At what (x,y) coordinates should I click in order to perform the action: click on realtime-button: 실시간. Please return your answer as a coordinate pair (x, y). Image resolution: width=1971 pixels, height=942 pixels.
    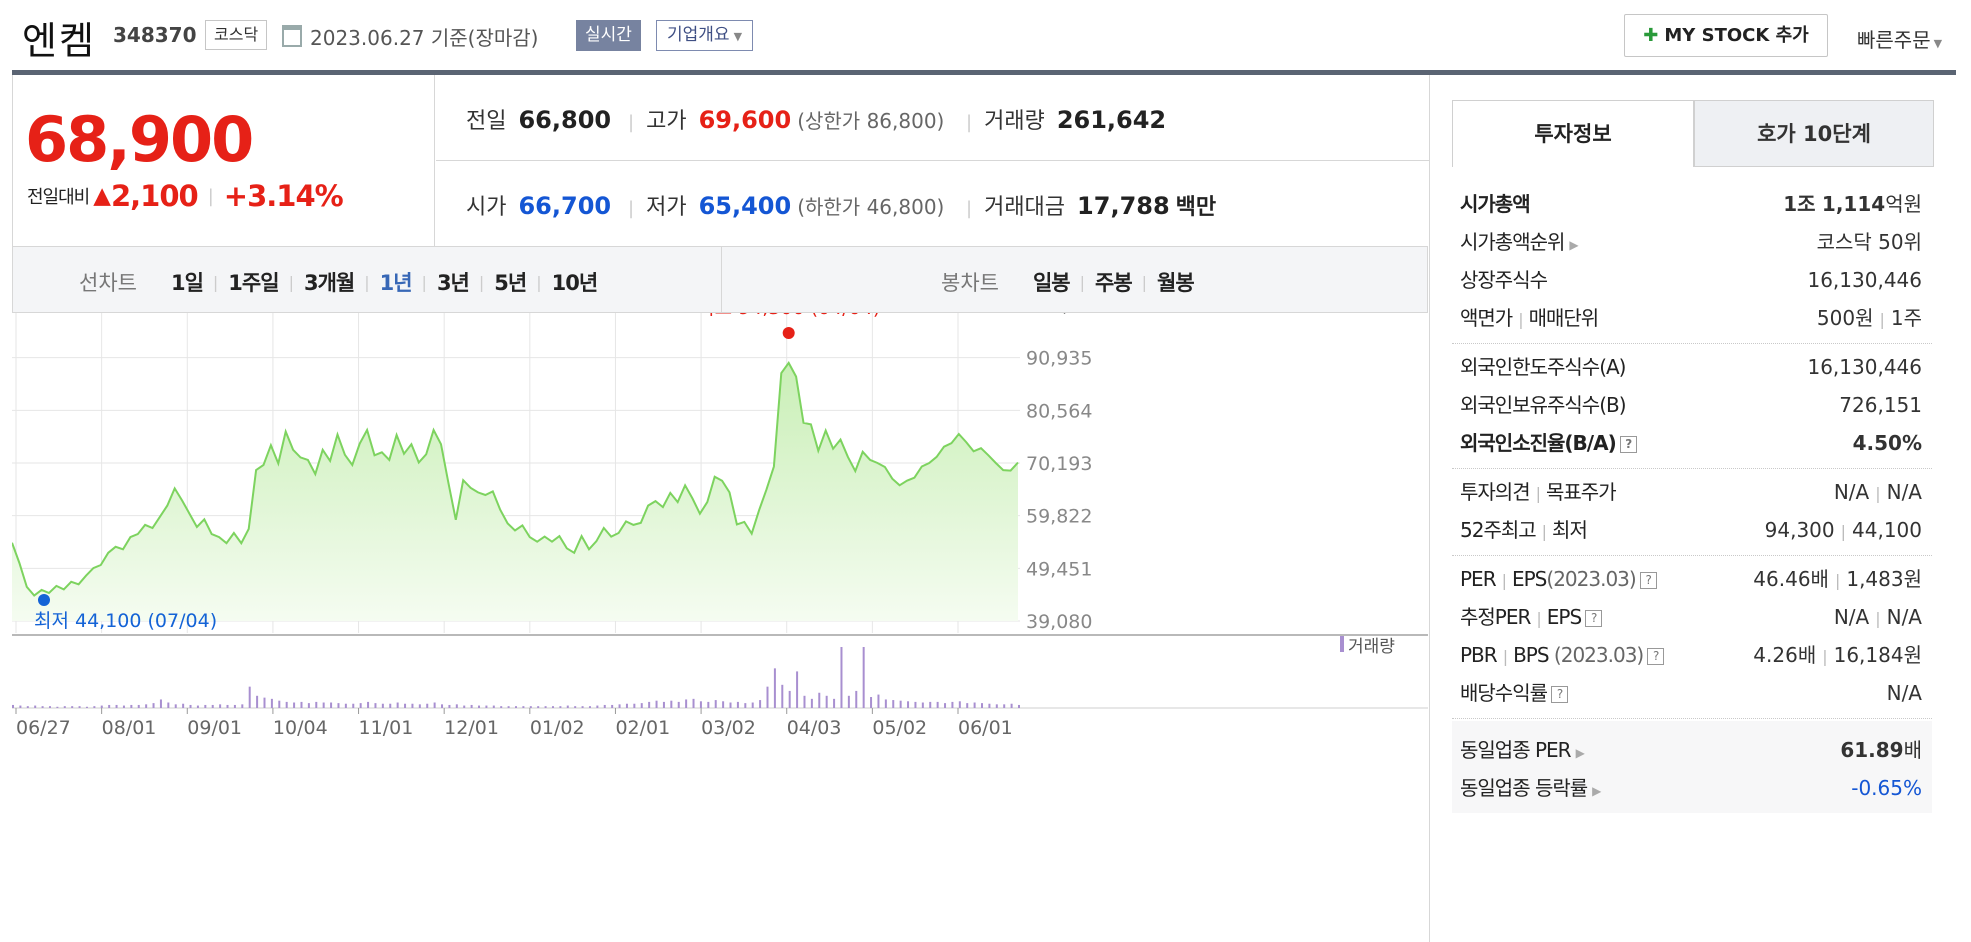
    Looking at the image, I should click on (608, 35).